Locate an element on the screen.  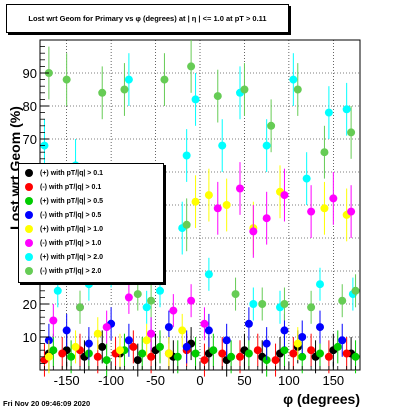
legend-label: (+) with pT/|q| > 0.5 is located at coordinates (72, 201).